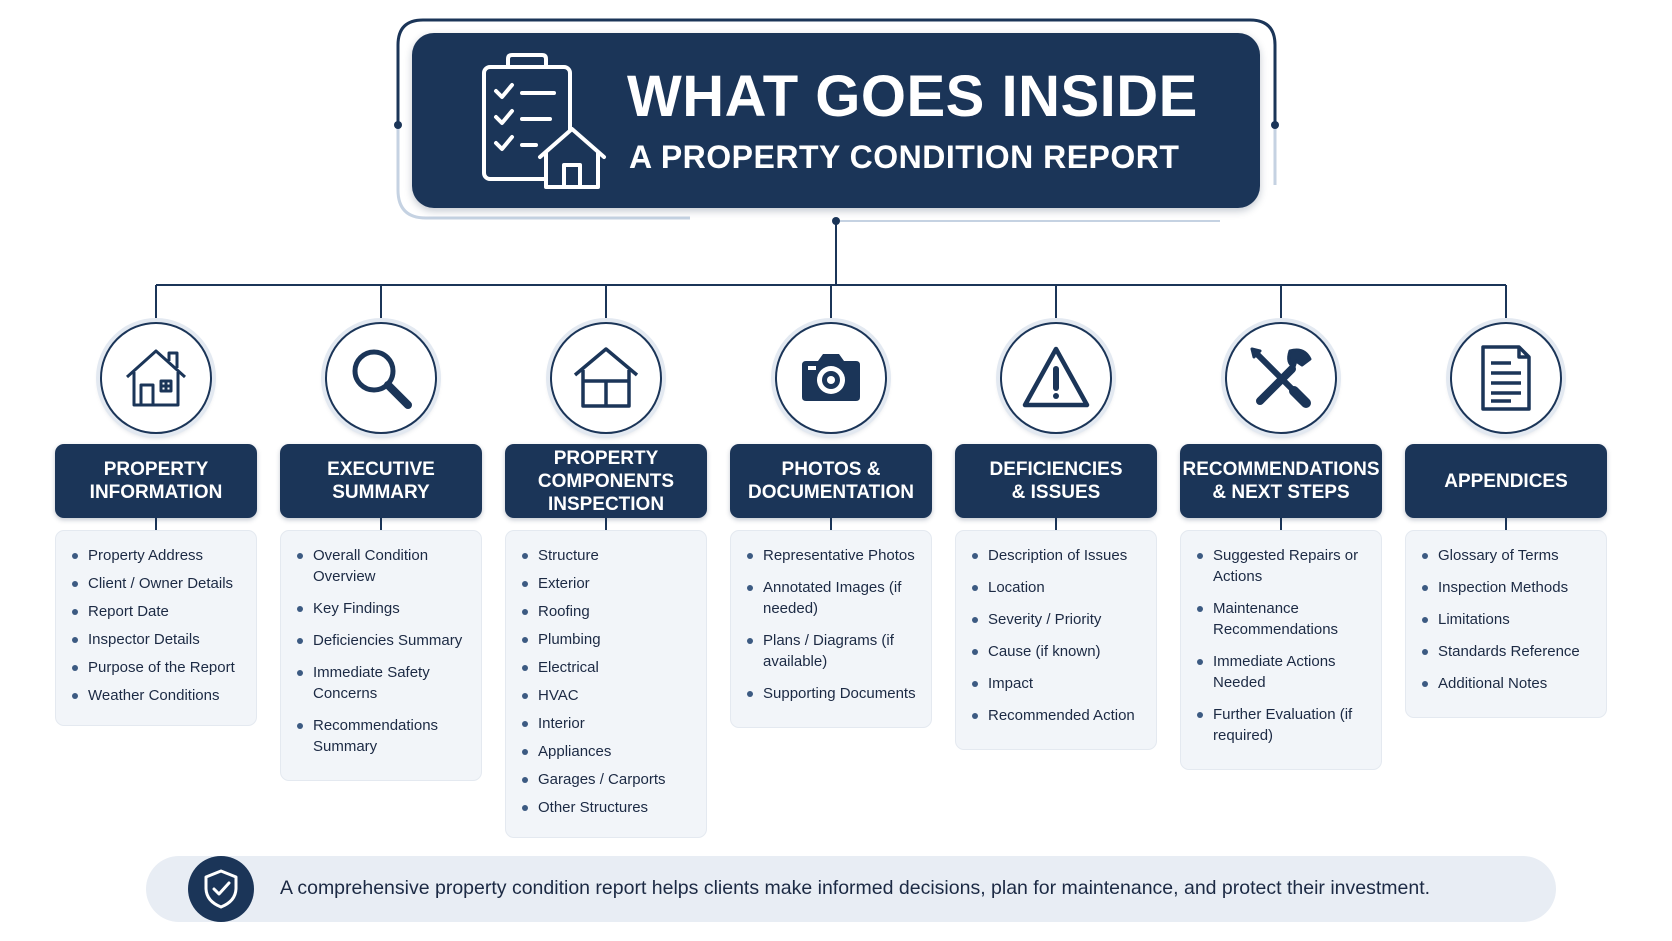  What do you see at coordinates (1057, 651) in the screenshot?
I see `list-item: Cause (if known)` at bounding box center [1057, 651].